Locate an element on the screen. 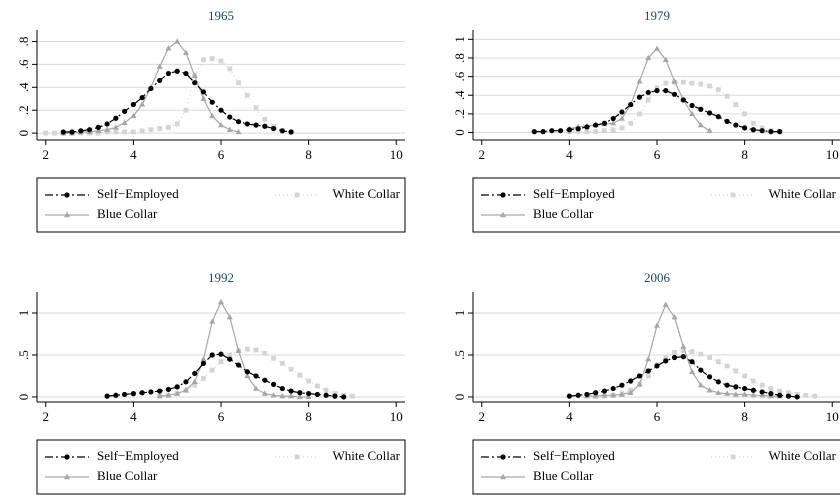 The width and height of the screenshot is (840, 495). chart-title: 1965 is located at coordinates (221, 15).